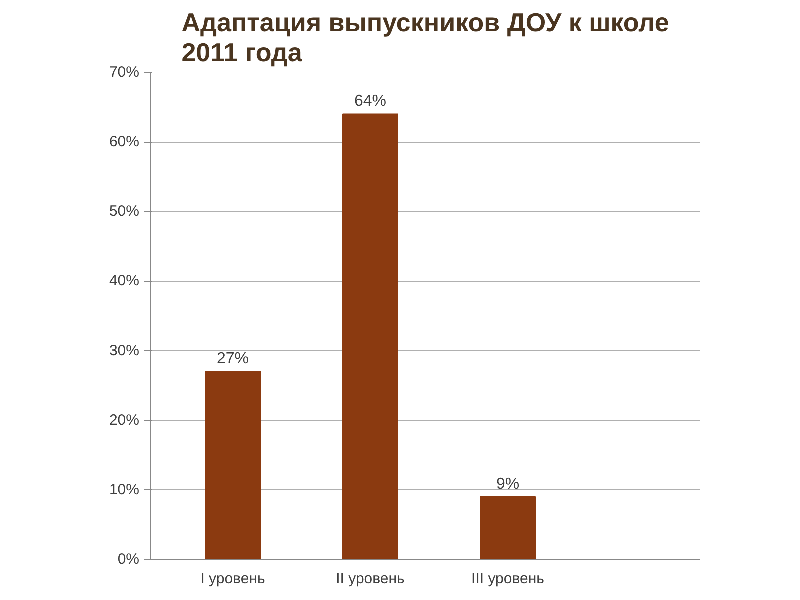  What do you see at coordinates (370, 101) in the screenshot?
I see `data-label: 64%` at bounding box center [370, 101].